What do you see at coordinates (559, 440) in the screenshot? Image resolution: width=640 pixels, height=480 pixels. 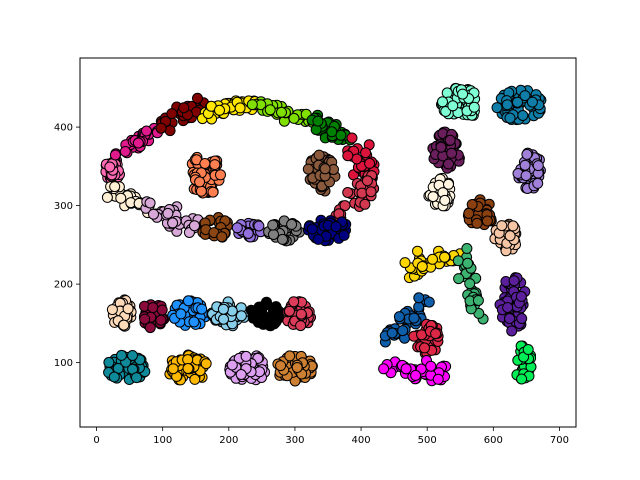 I see `x-tick-label: 700` at bounding box center [559, 440].